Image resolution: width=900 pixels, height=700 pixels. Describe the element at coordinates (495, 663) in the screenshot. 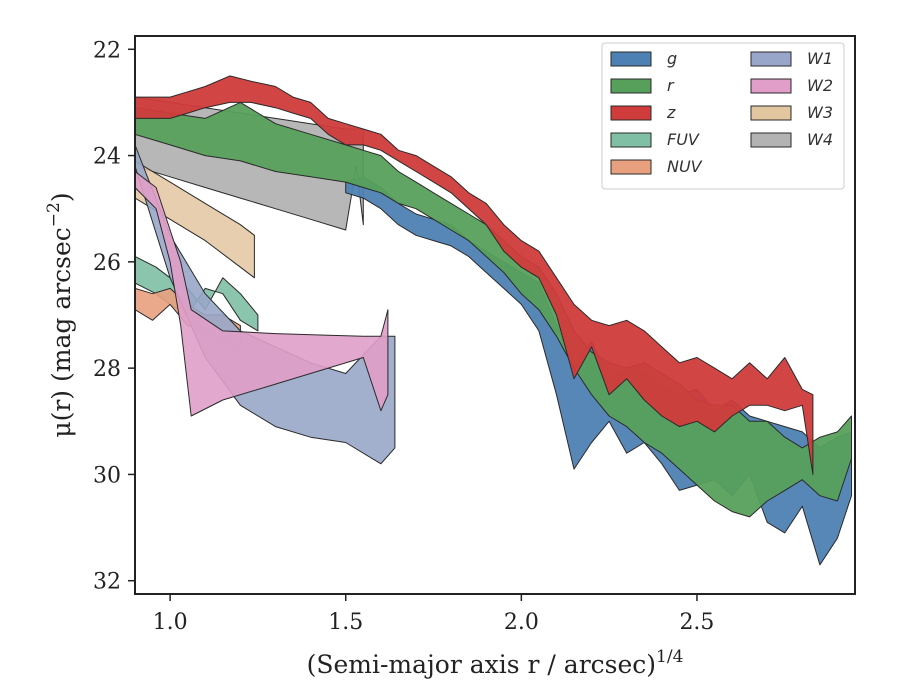

I see `x-axis-label: (Semi-major axis r / arcsec)1/4` at that location.